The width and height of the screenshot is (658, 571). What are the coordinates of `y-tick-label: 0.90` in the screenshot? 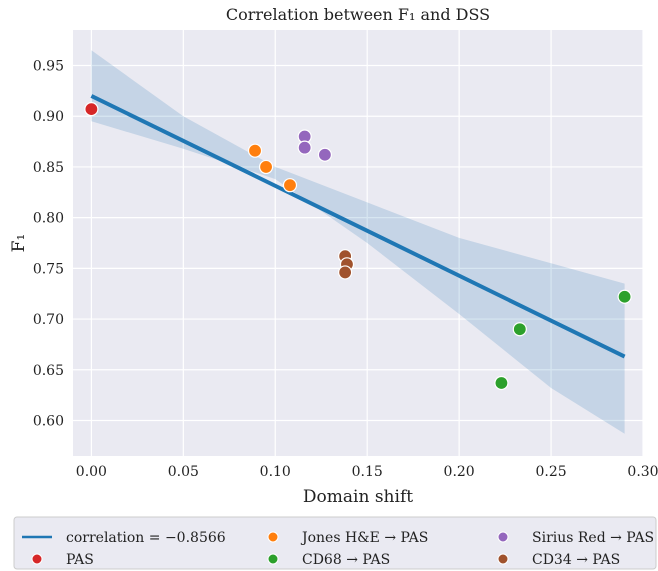 It's located at (48, 117).